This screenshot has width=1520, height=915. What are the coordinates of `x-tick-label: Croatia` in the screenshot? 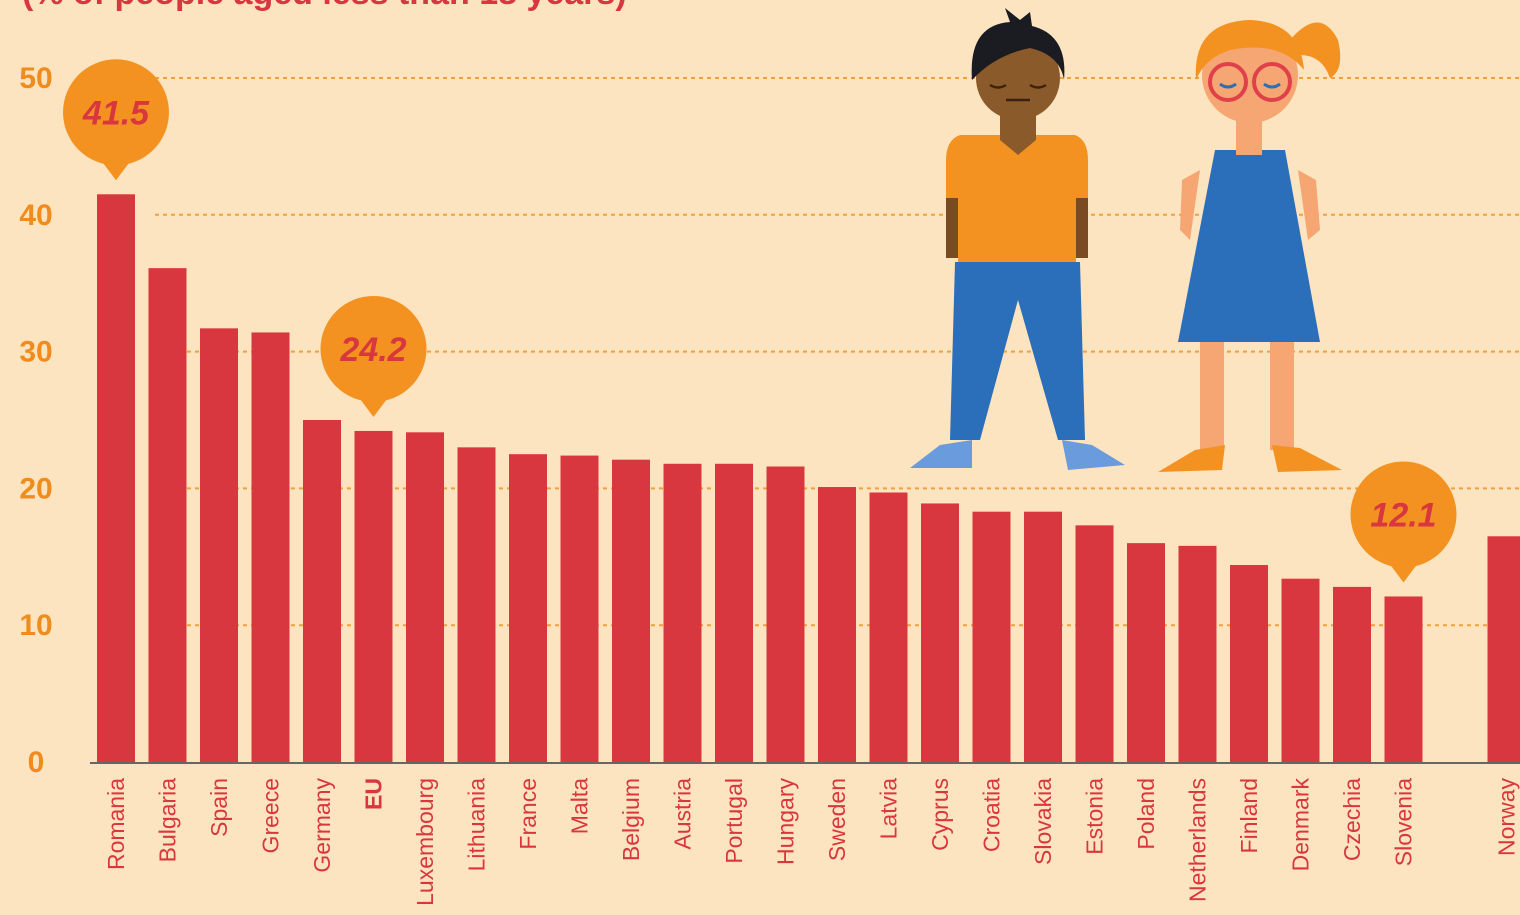 It's located at (992, 815).